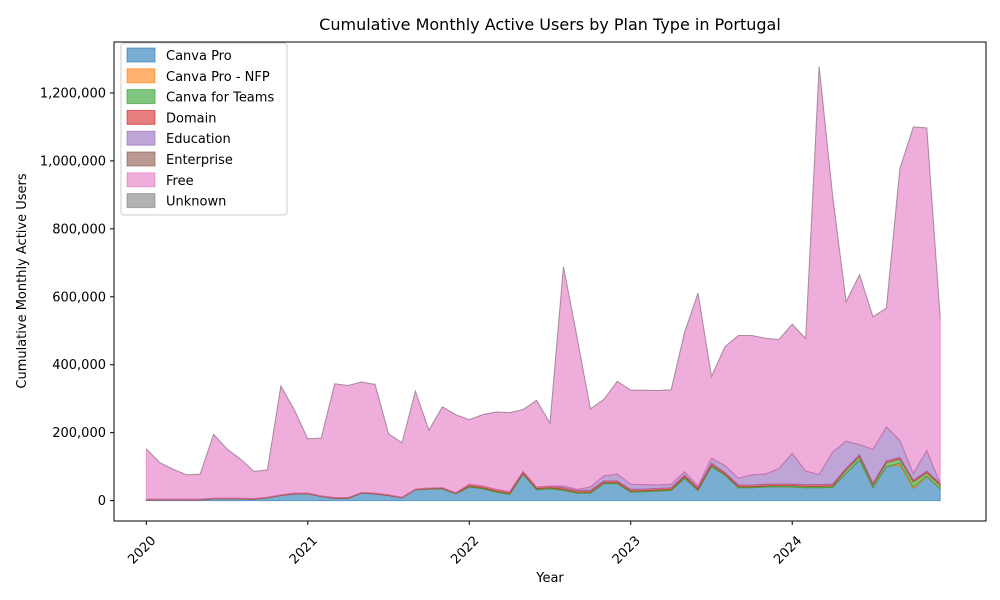  What do you see at coordinates (141, 180) in the screenshot?
I see `legend-swatch-free` at bounding box center [141, 180].